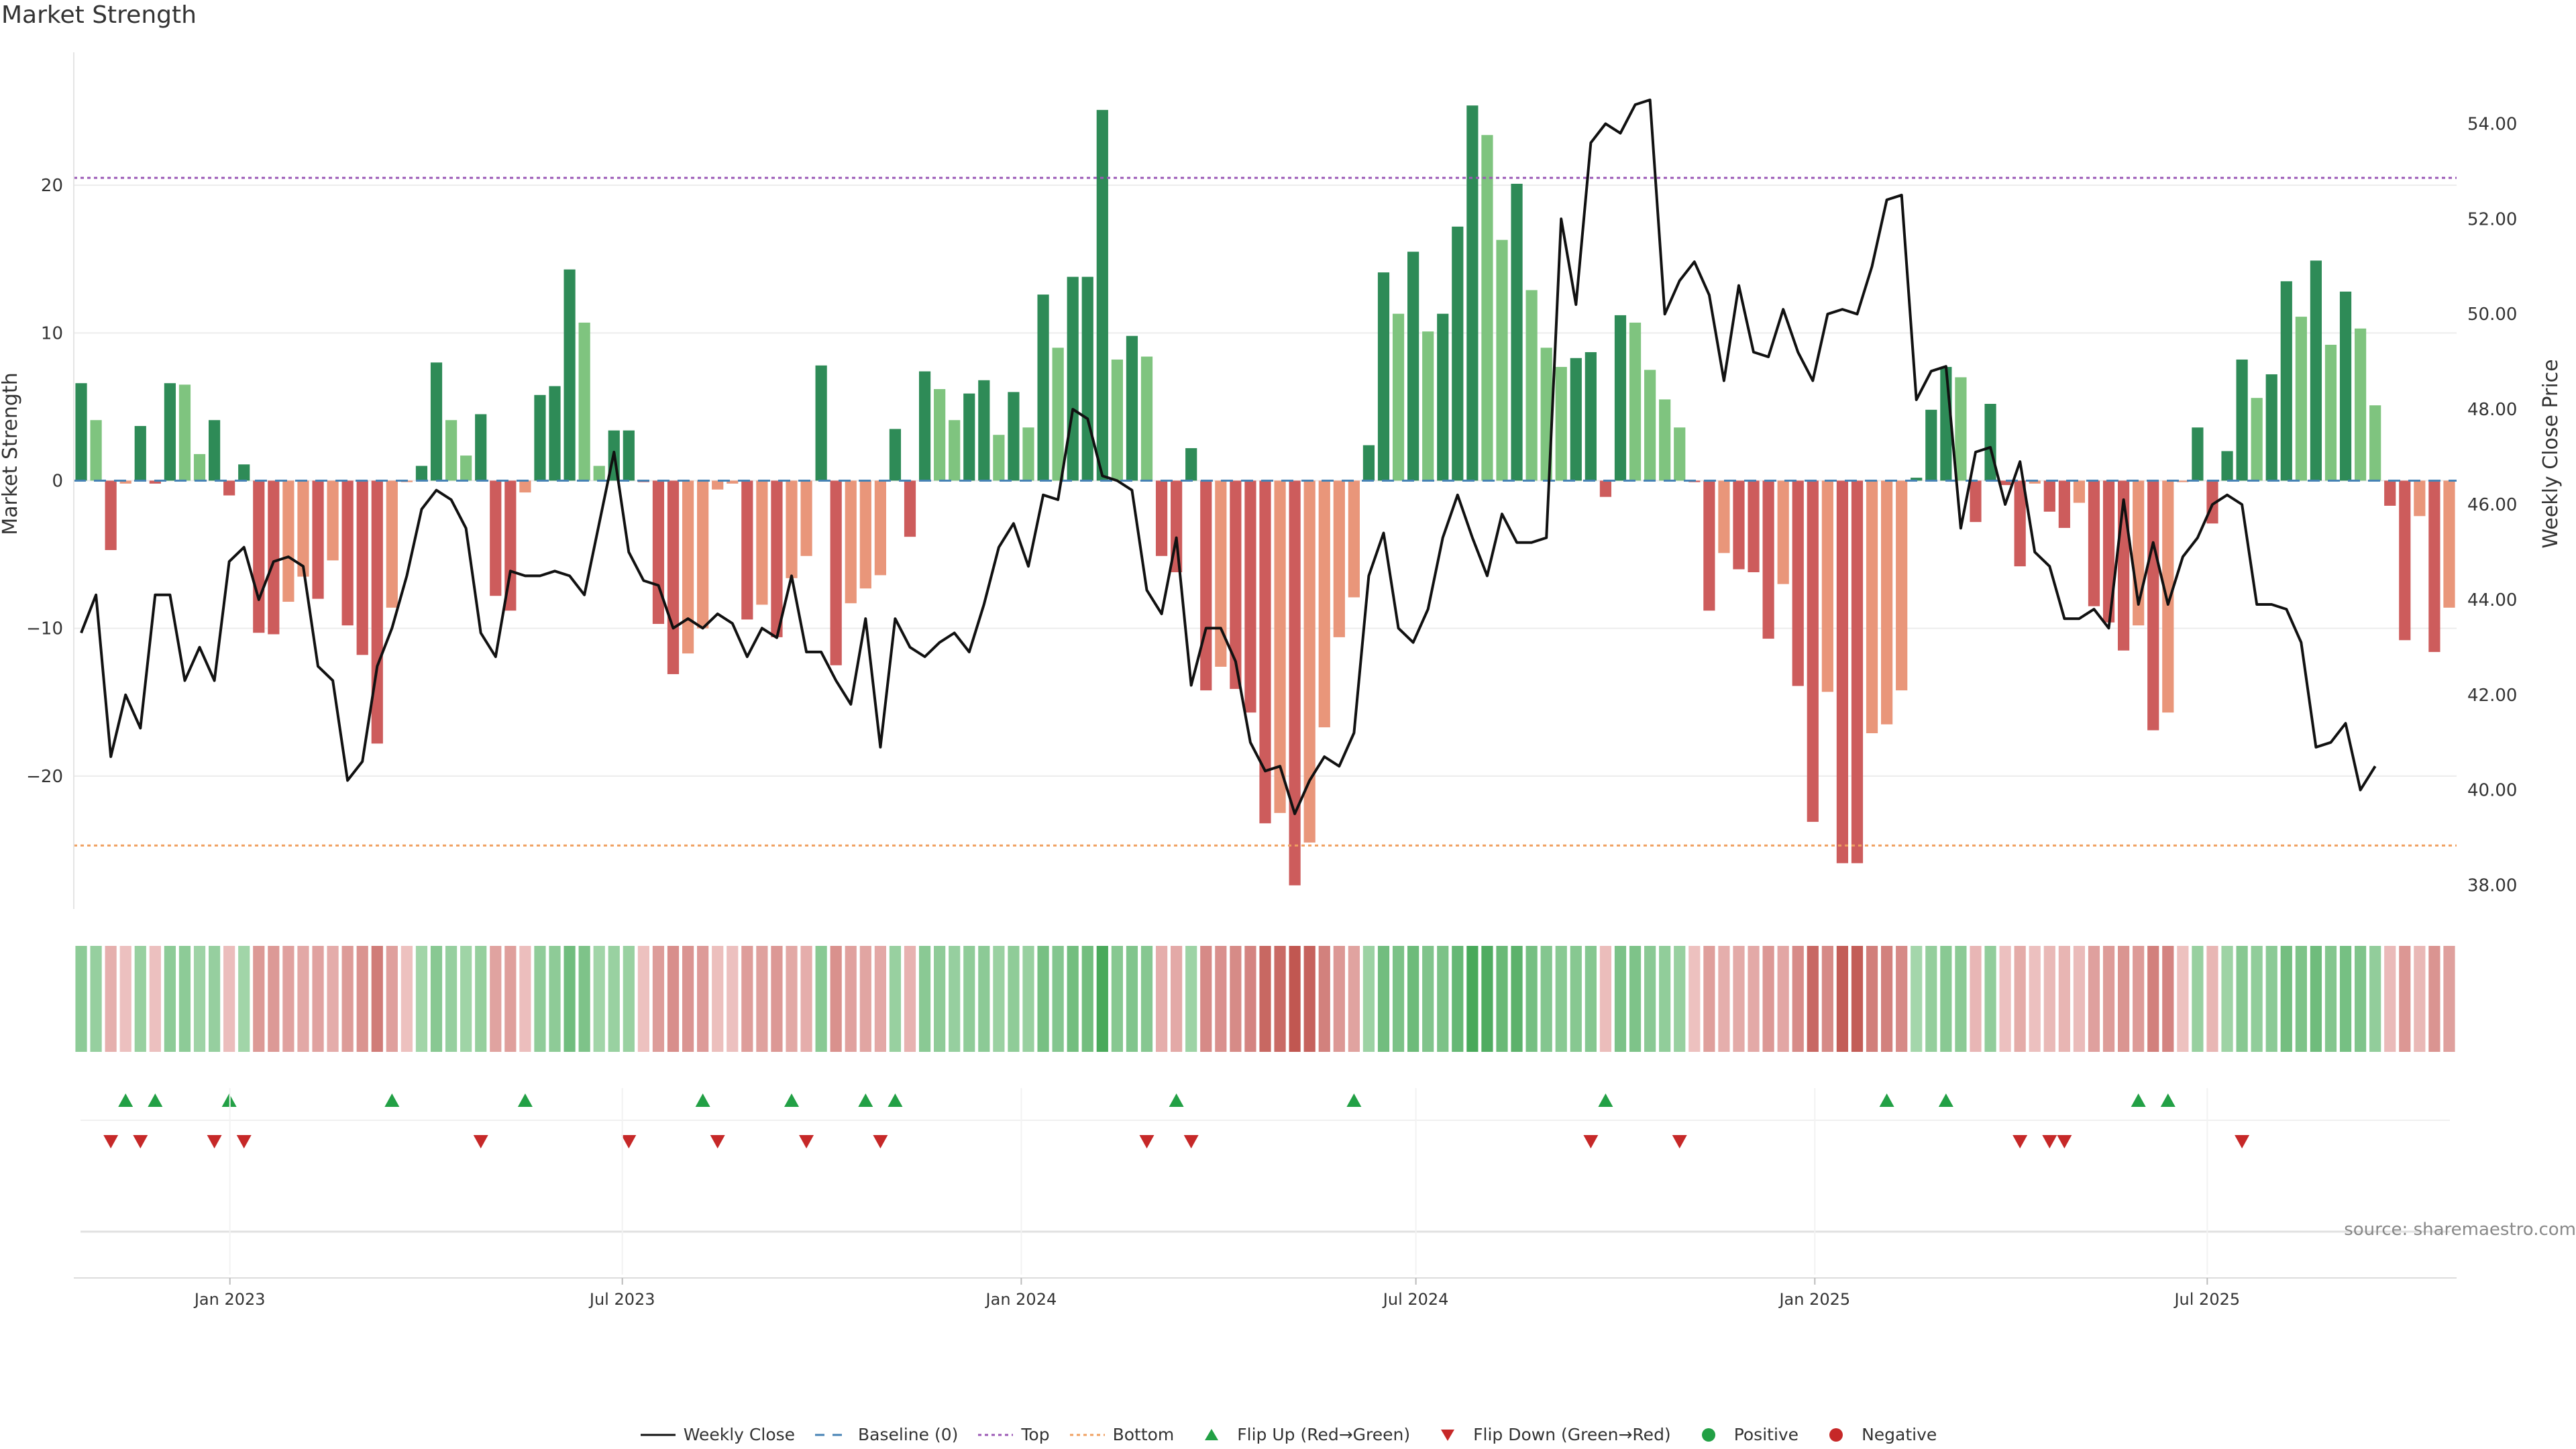  I want to click on legend-label: Top, so click(1035, 1434).